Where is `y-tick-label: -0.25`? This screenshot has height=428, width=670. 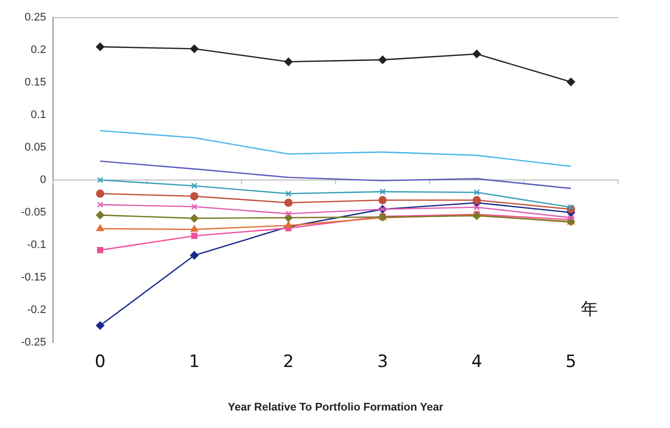
y-tick-label: -0.25 is located at coordinates (33, 342).